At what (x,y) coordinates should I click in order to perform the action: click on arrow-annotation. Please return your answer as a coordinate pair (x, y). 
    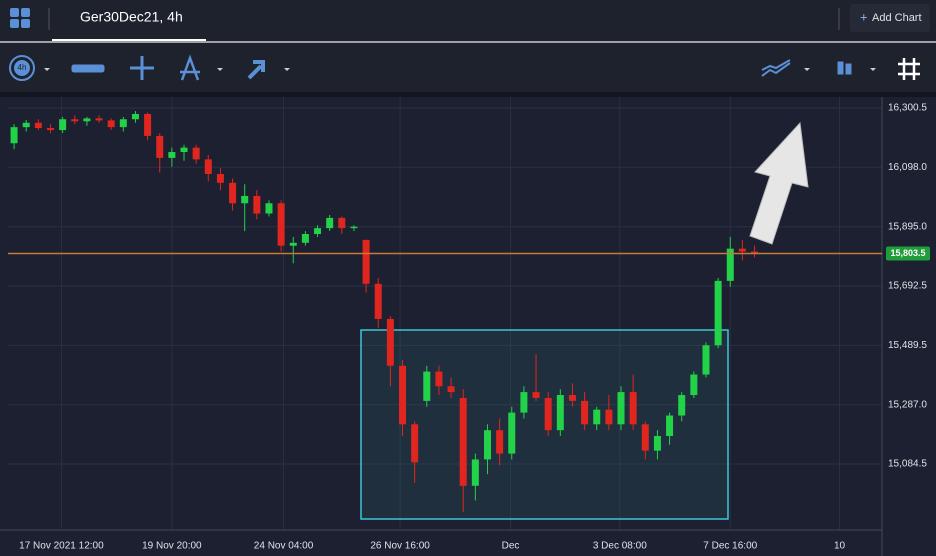
    Looking at the image, I should click on (779, 183).